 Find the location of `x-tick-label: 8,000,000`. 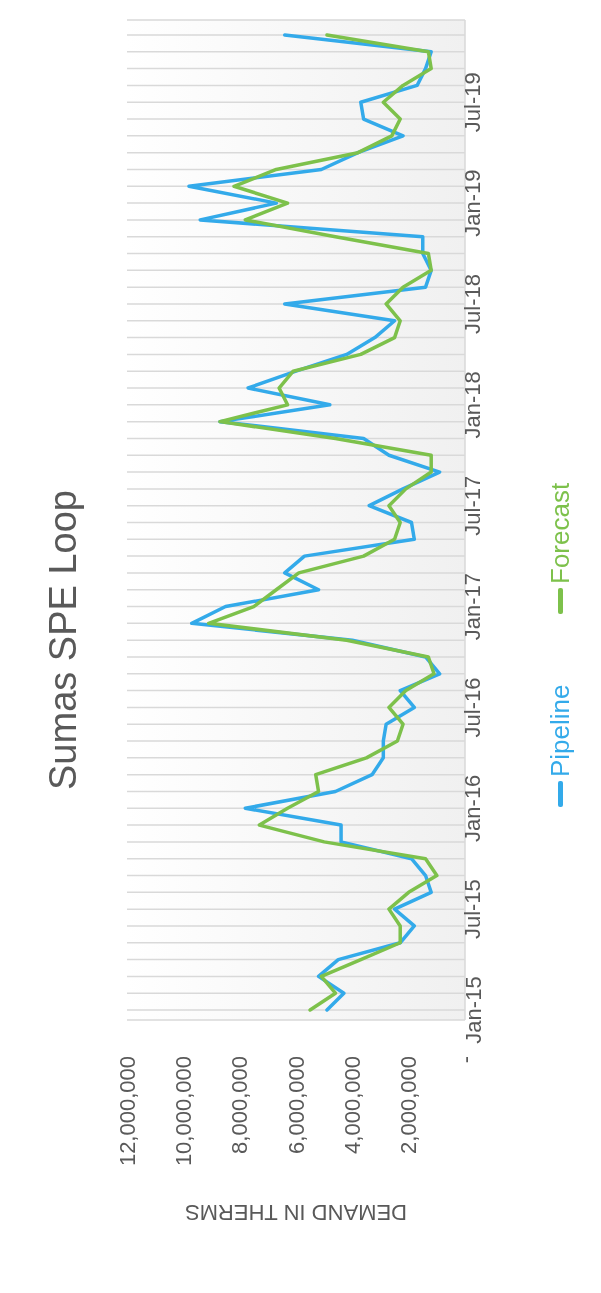

x-tick-label: 8,000,000 is located at coordinates (240, 1105).